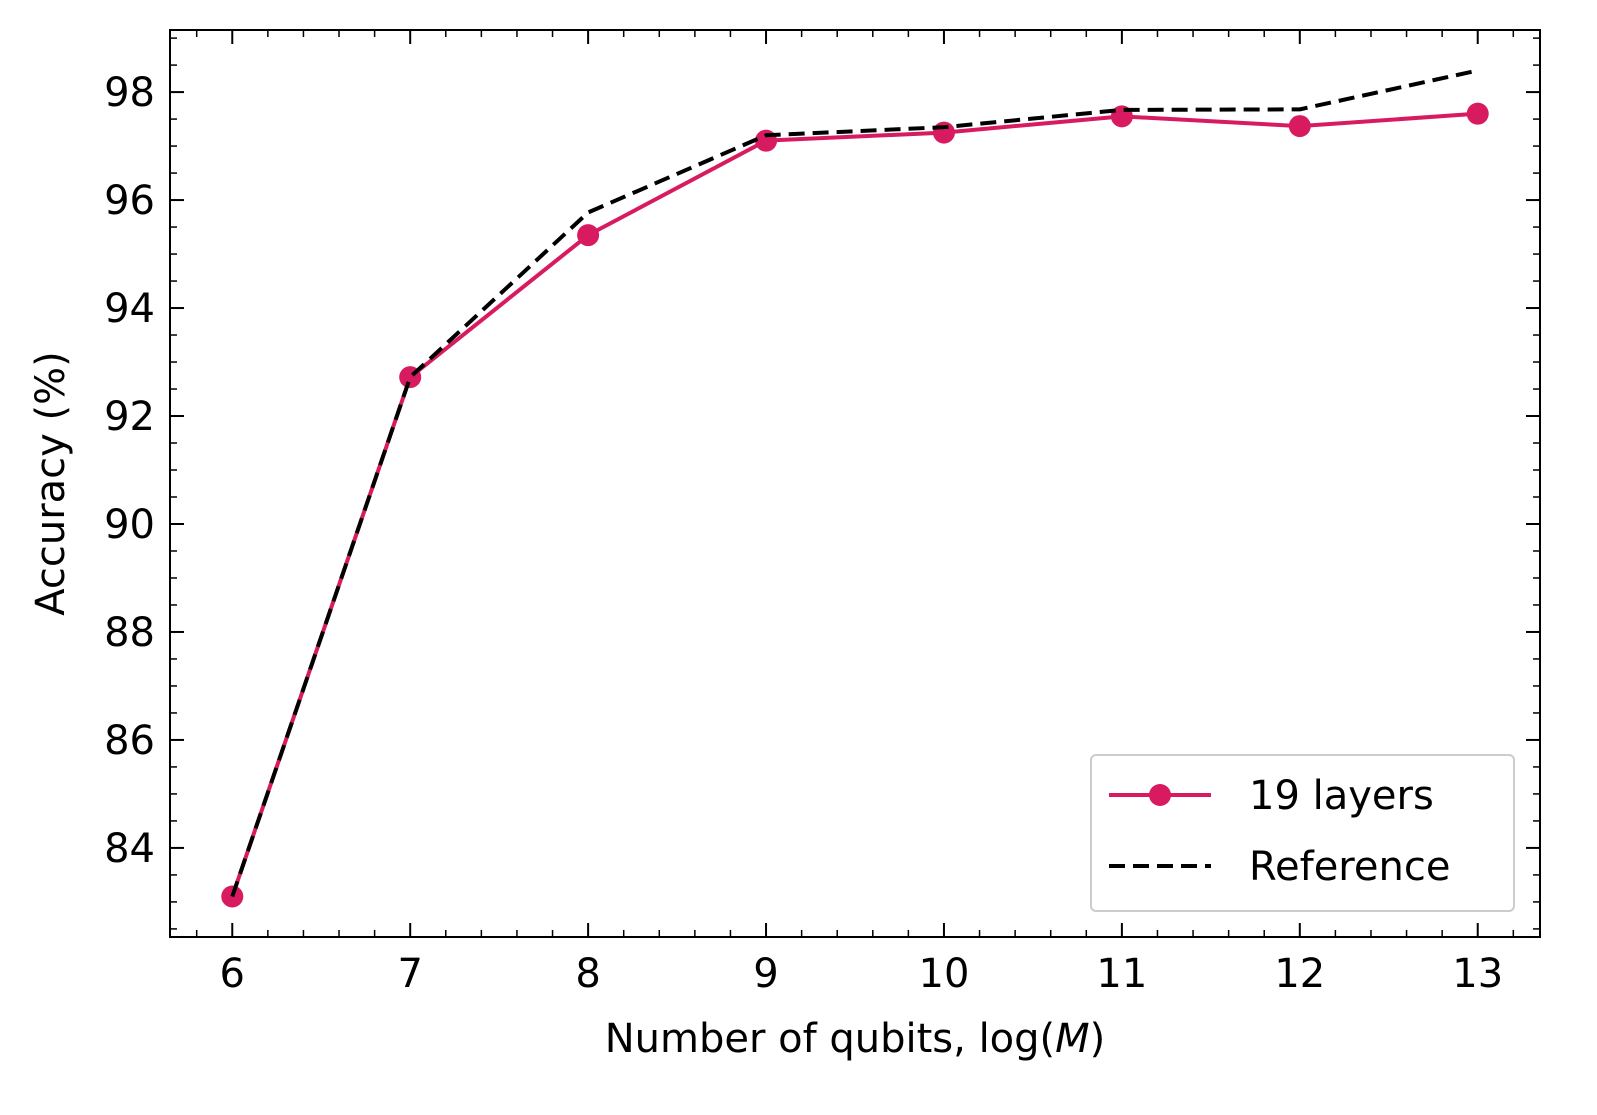 This screenshot has height=1115, width=1597. I want to click on y-tick-label: 84, so click(129, 849).